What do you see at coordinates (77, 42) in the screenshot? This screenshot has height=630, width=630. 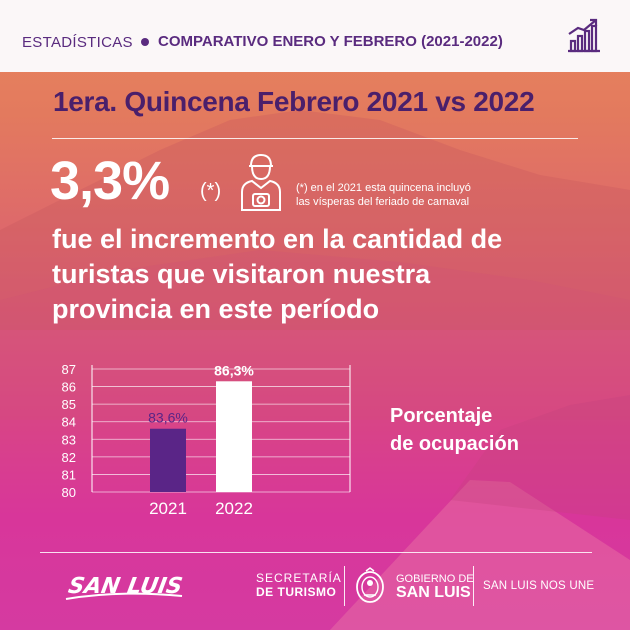 I see `section-label: ESTADÍSTICAS` at bounding box center [77, 42].